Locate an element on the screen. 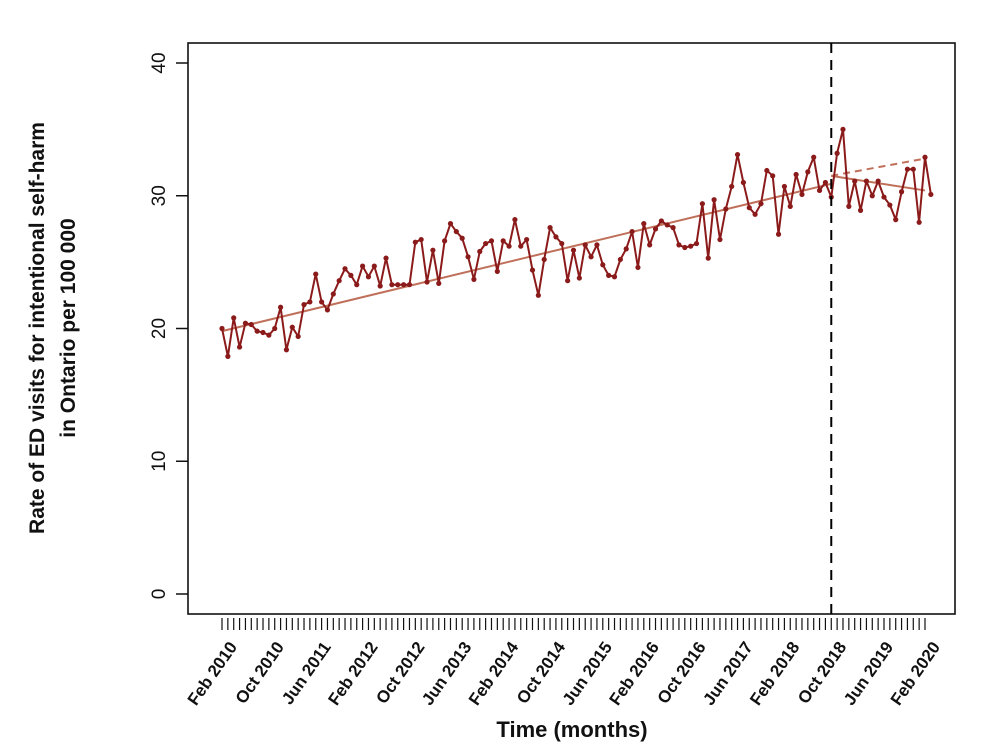 The height and width of the screenshot is (752, 1000). y-tick-label: 40 is located at coordinates (159, 62).